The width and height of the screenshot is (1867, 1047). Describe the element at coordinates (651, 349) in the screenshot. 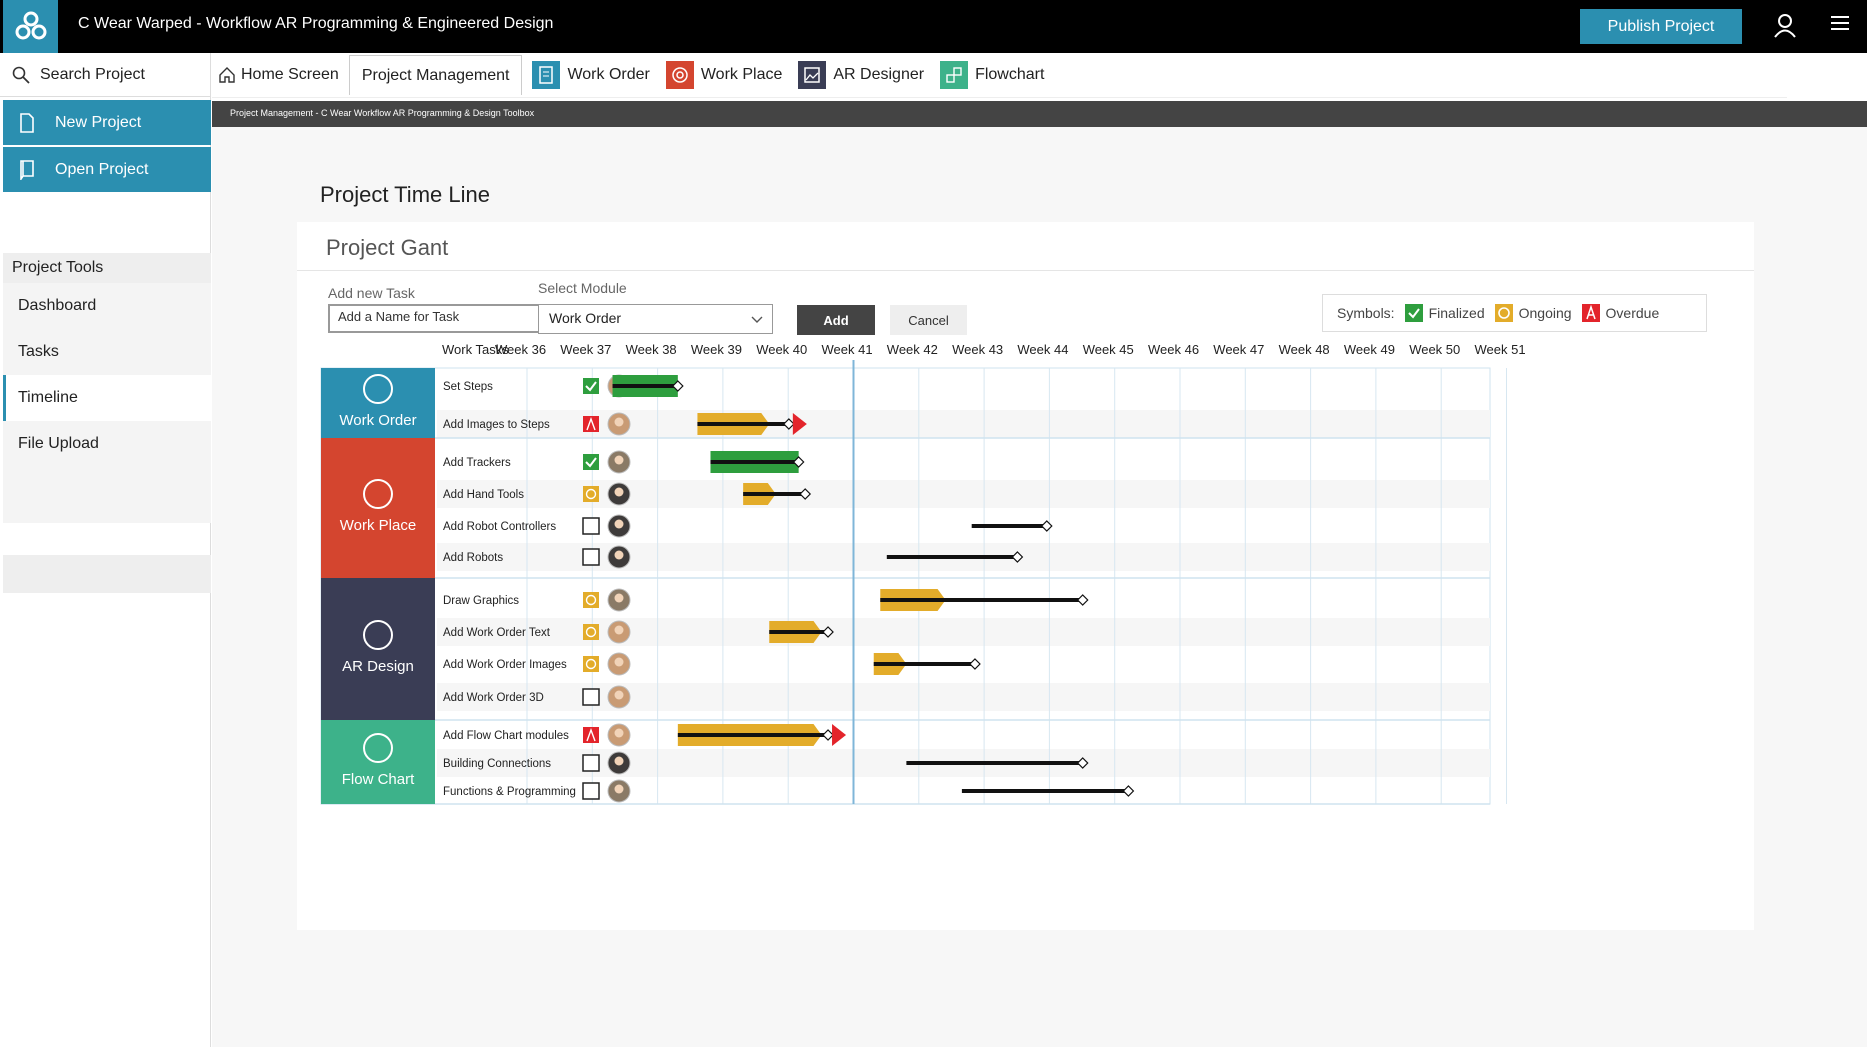

I see `week-label: Week 38` at that location.